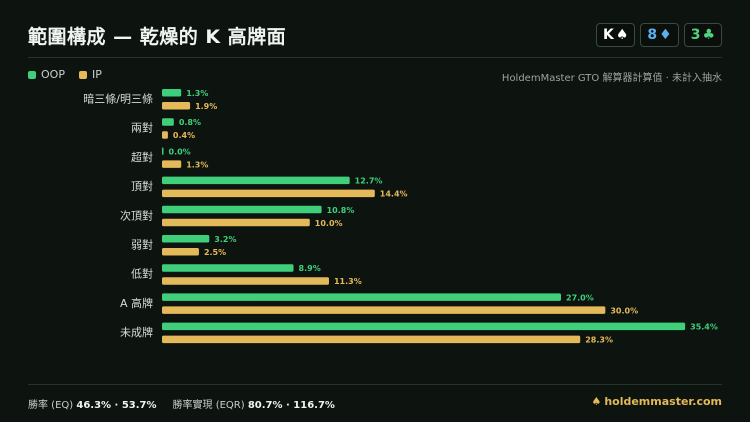 This screenshot has width=750, height=422. What do you see at coordinates (580, 297) in the screenshot?
I see `bar-value-label: 27.0%` at bounding box center [580, 297].